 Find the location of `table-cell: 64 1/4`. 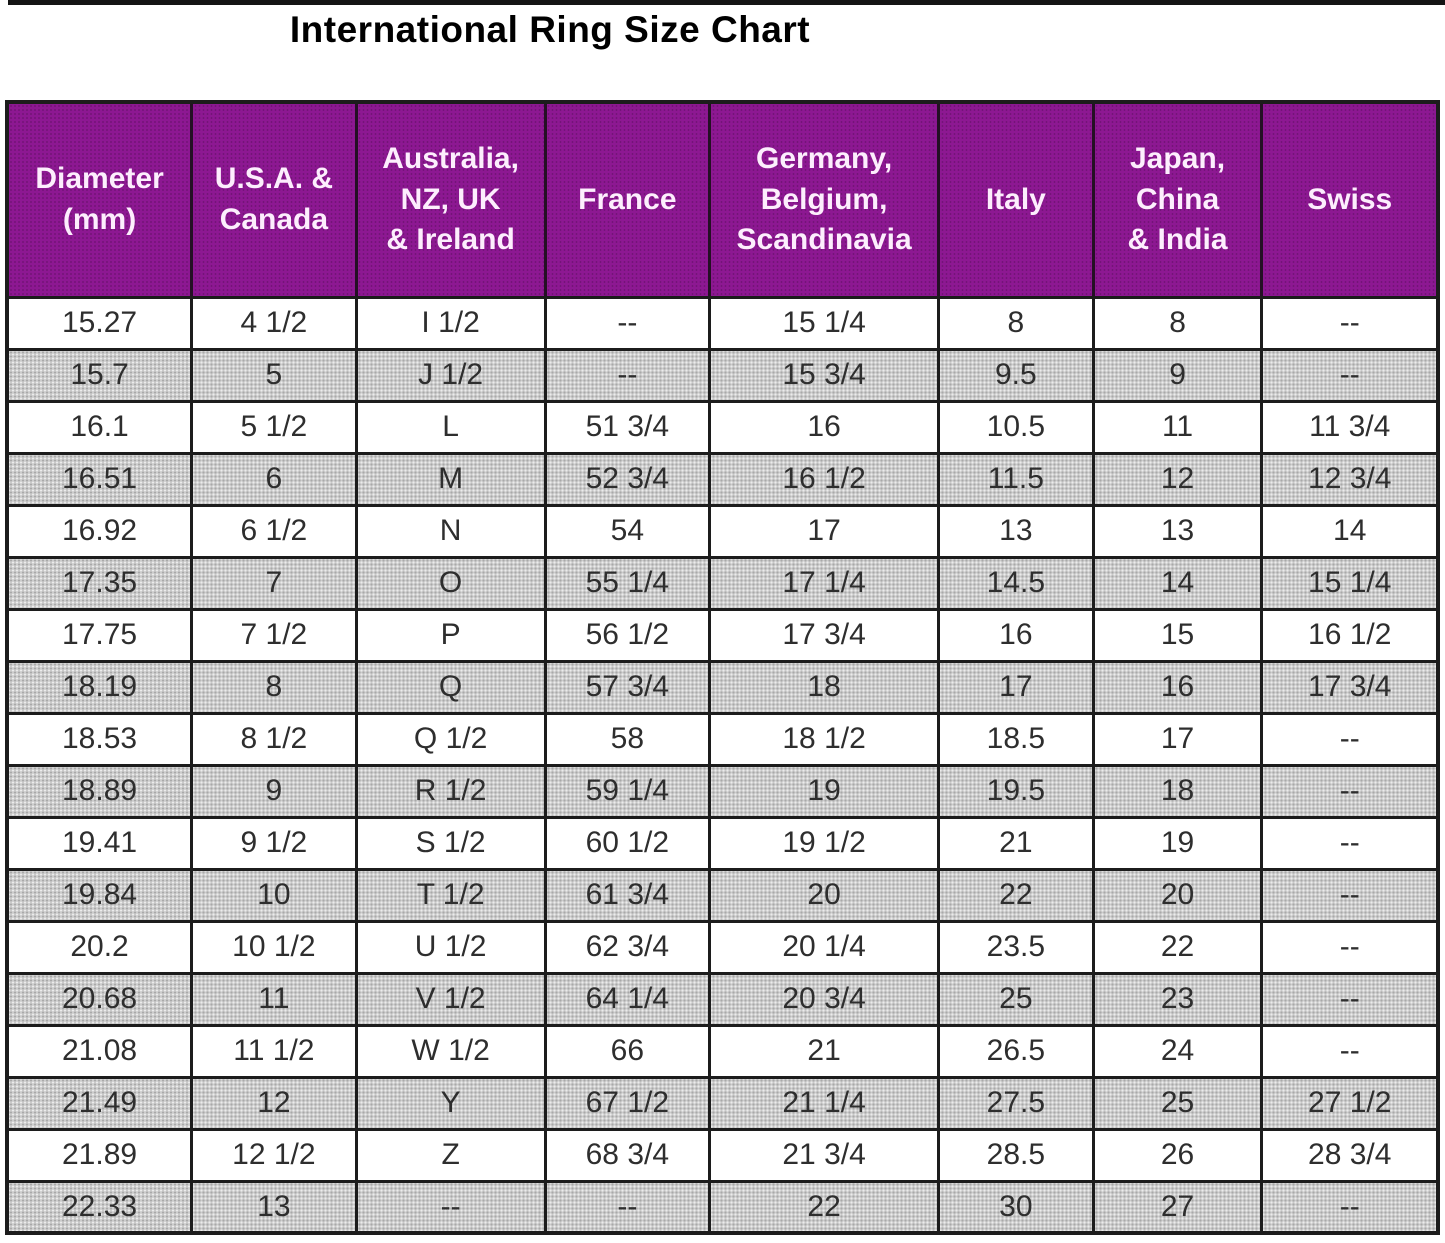

table-cell: 64 1/4 is located at coordinates (627, 999).